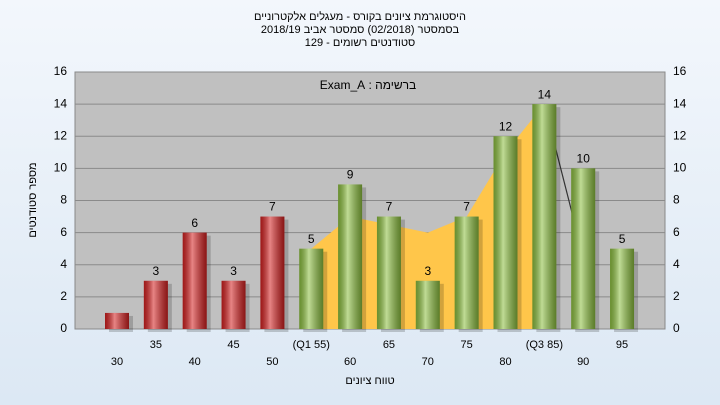 This screenshot has height=405, width=720. I want to click on y-axis-label: מספר סטודנטים, so click(33, 199).